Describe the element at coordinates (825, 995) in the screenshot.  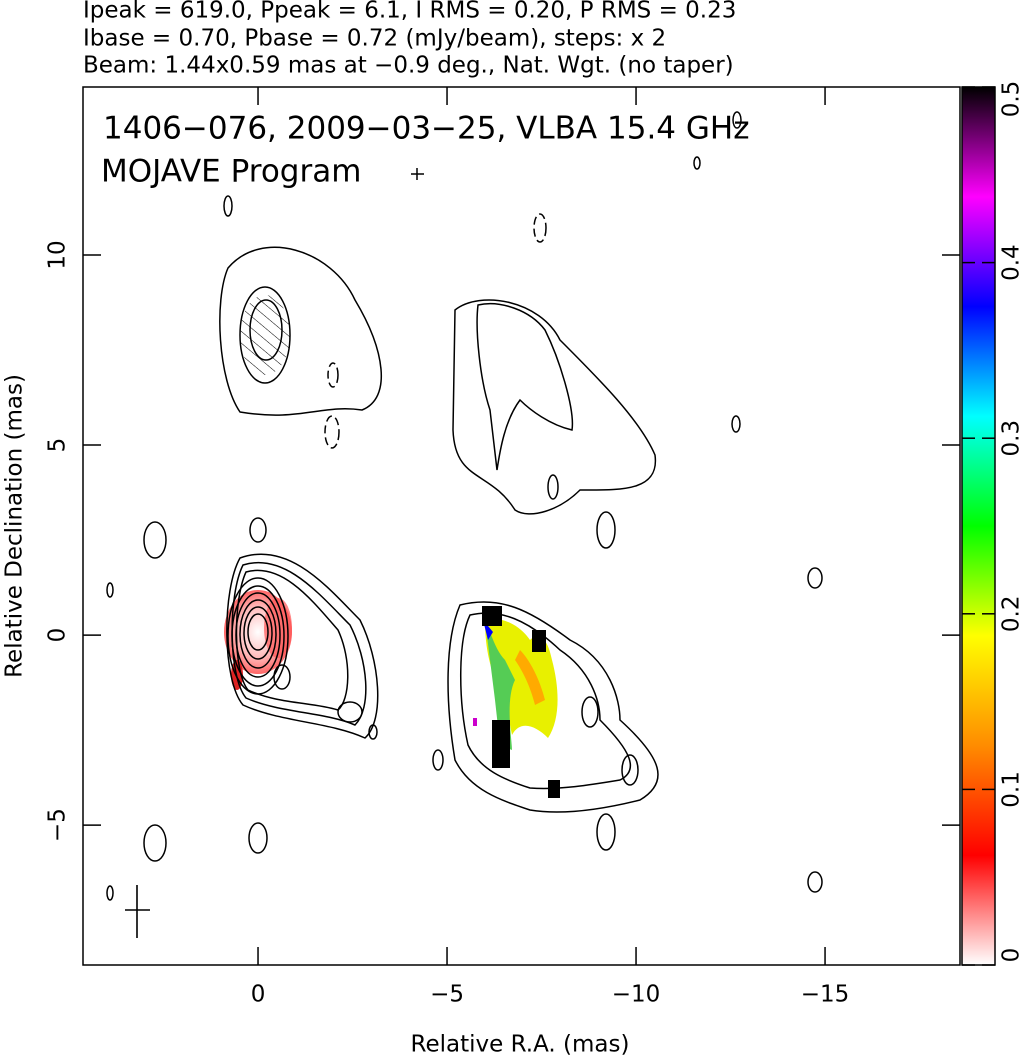
I see `x-tick-label: −15` at that location.